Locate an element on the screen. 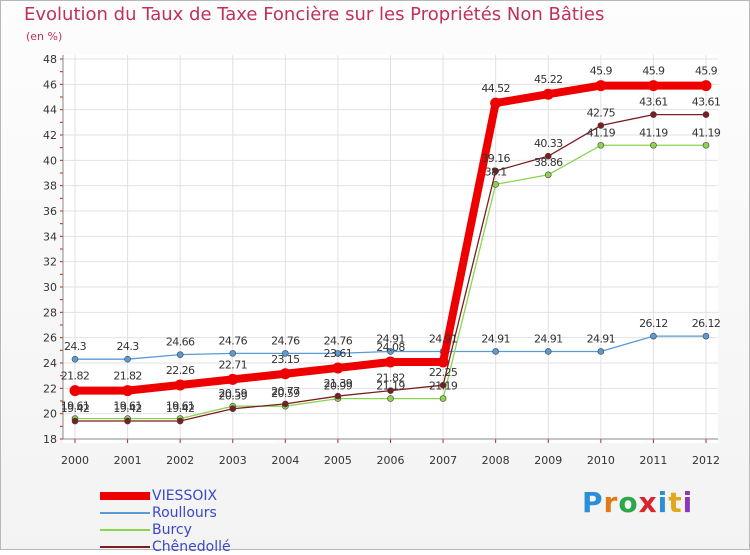 Image resolution: width=750 pixels, height=555 pixels. data-label: 44.52 is located at coordinates (495, 88).